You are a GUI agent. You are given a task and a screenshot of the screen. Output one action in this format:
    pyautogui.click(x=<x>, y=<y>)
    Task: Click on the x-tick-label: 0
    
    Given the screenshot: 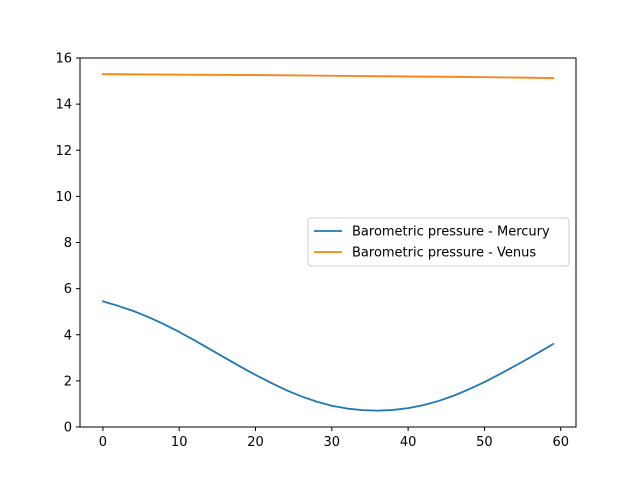 What is the action you would take?
    pyautogui.click(x=103, y=442)
    